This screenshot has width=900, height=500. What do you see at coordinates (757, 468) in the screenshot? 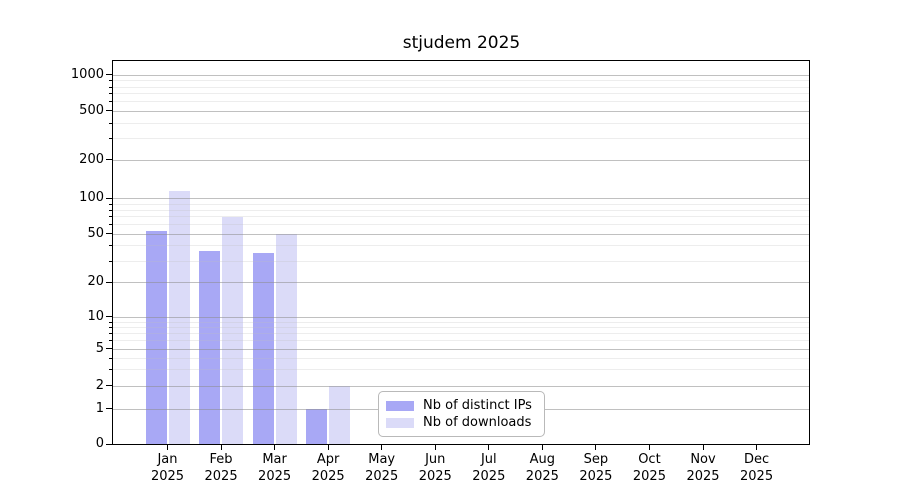
I see `x-tick-label: Dec 2025` at bounding box center [757, 468].